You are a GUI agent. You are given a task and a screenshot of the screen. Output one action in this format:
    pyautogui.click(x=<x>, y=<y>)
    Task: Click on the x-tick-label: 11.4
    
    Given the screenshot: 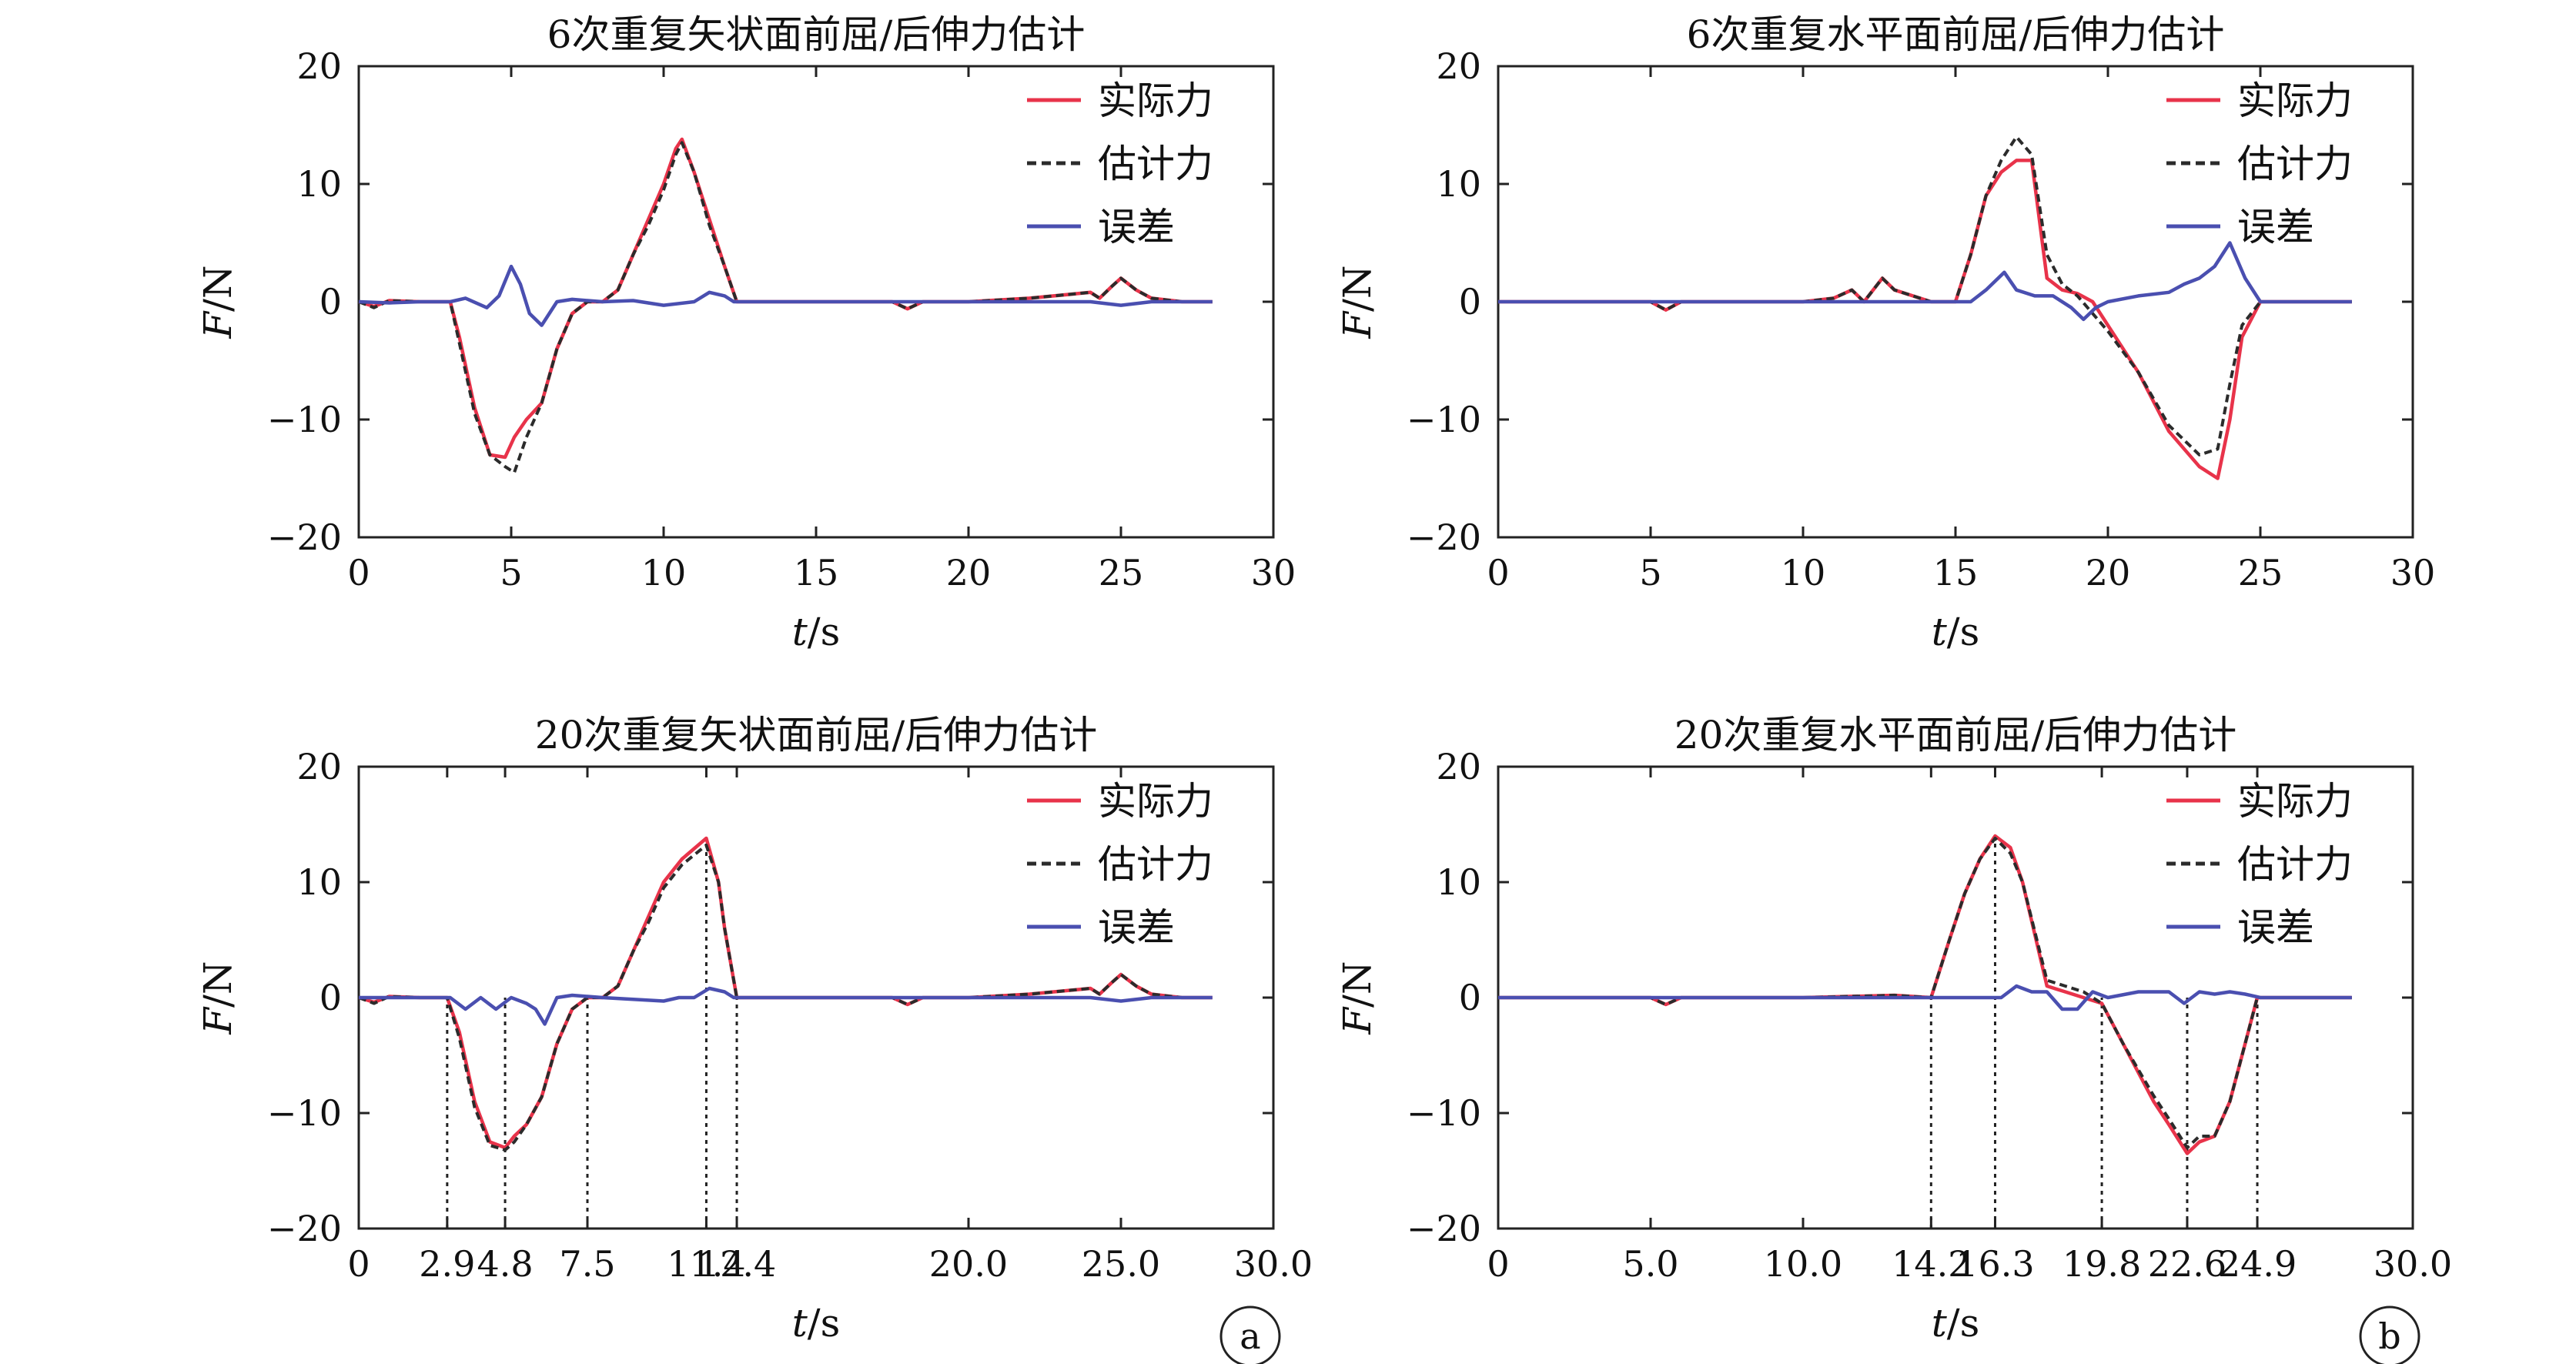 What is the action you would take?
    pyautogui.click(x=706, y=1264)
    